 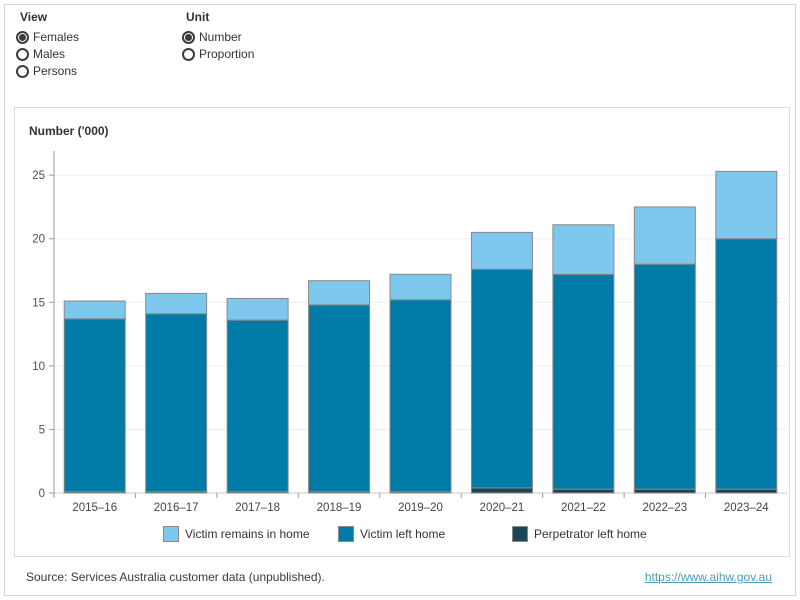 What do you see at coordinates (664, 508) in the screenshot?
I see `x-tick-label: 2022–23` at bounding box center [664, 508].